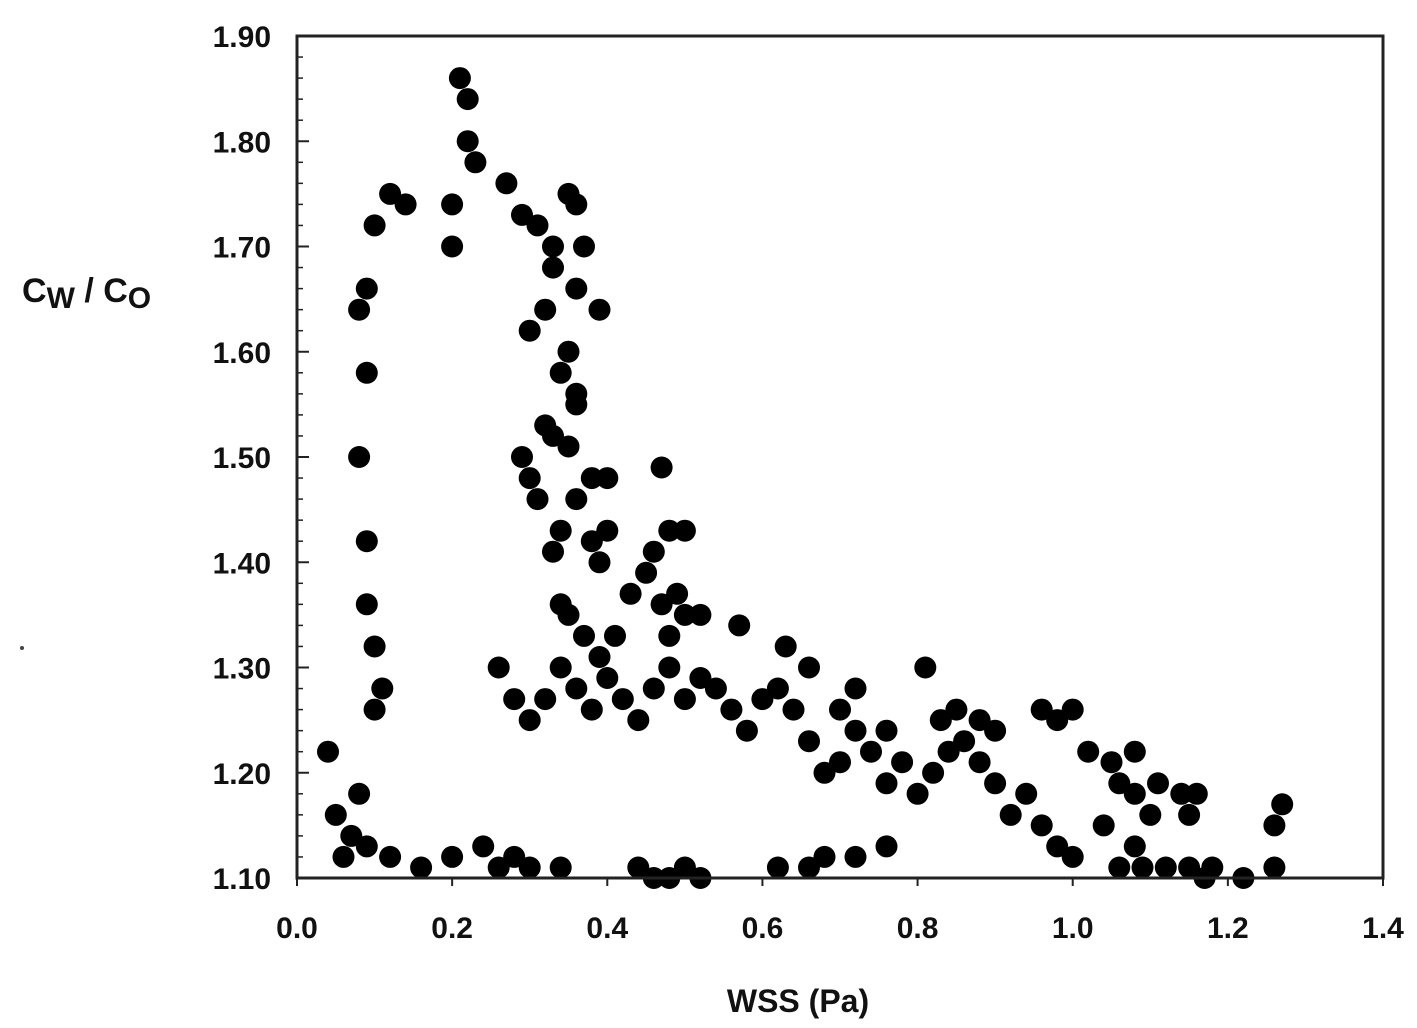 Image resolution: width=1417 pixels, height=1028 pixels. Describe the element at coordinates (242, 353) in the screenshot. I see `y-tick-label: 1.60` at that location.